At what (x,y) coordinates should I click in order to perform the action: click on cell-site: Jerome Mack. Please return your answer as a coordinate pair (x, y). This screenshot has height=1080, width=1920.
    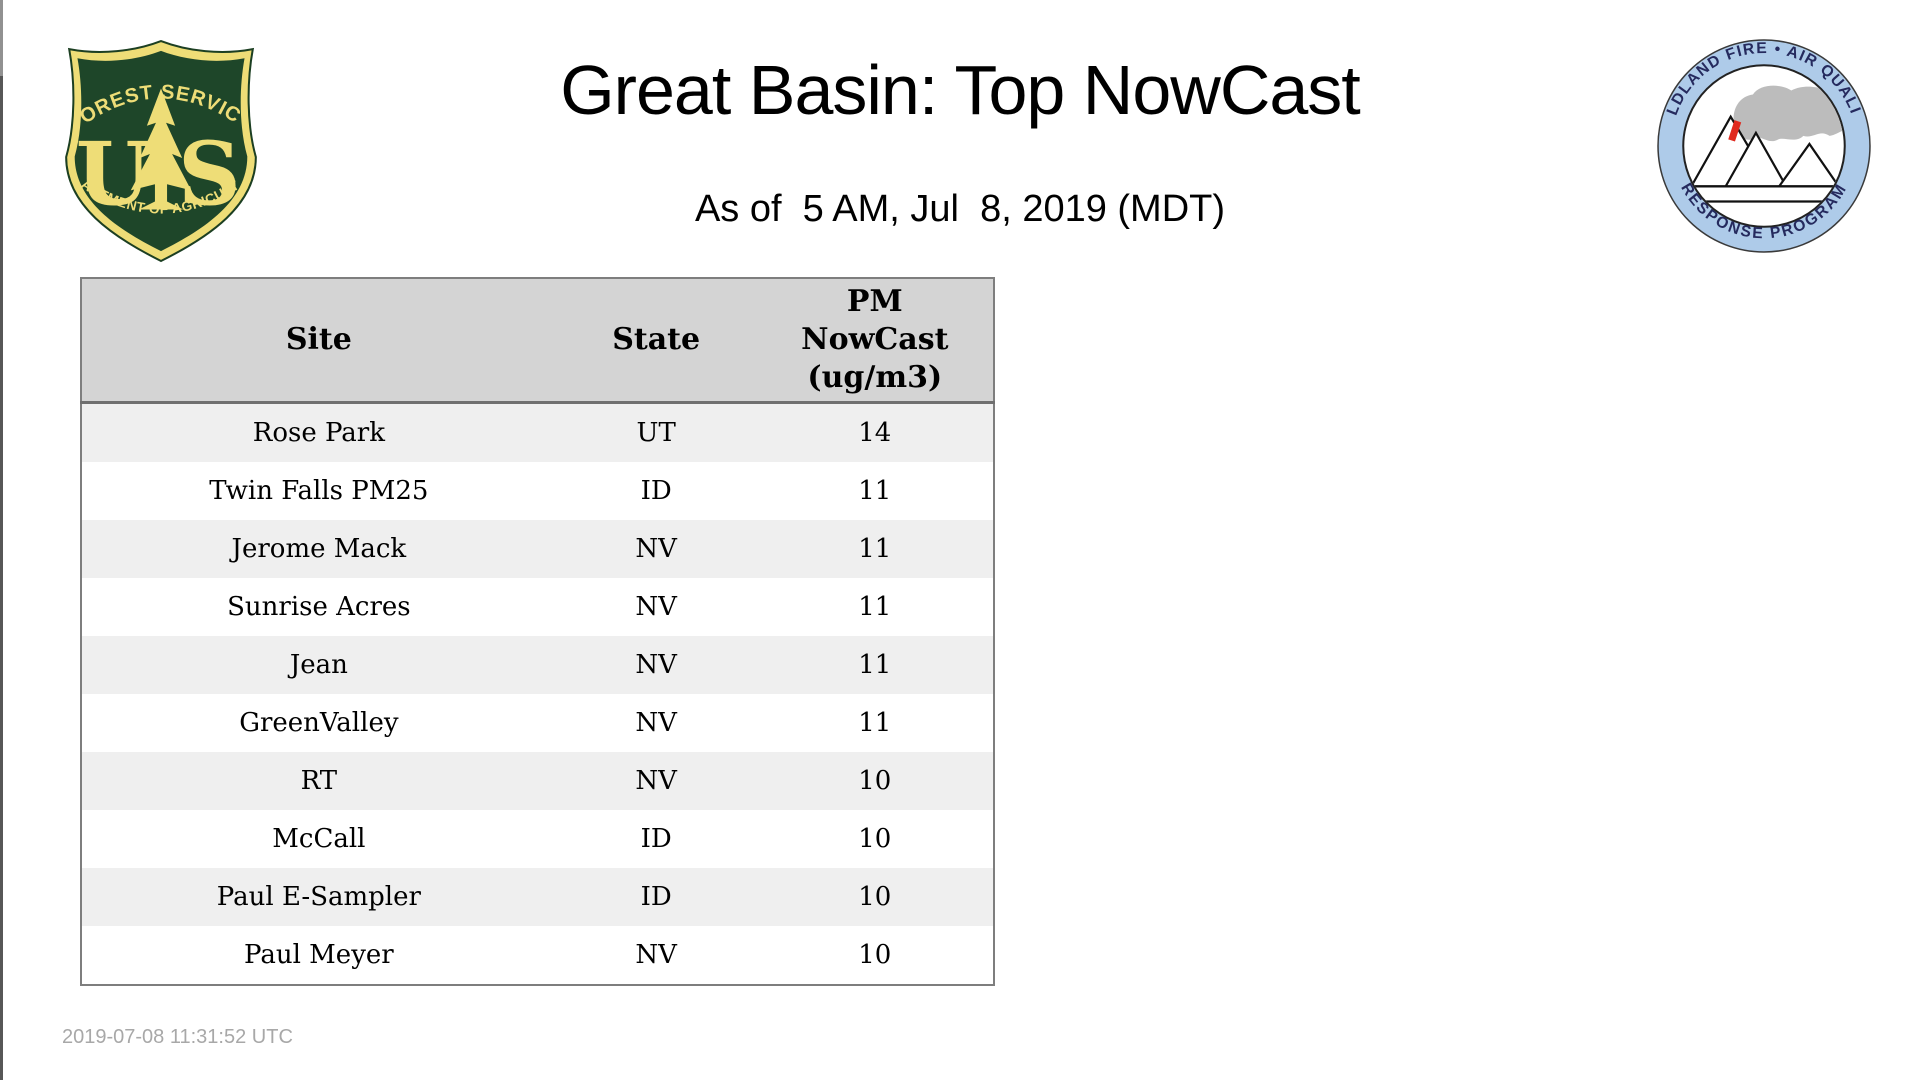
    Looking at the image, I should click on (319, 549).